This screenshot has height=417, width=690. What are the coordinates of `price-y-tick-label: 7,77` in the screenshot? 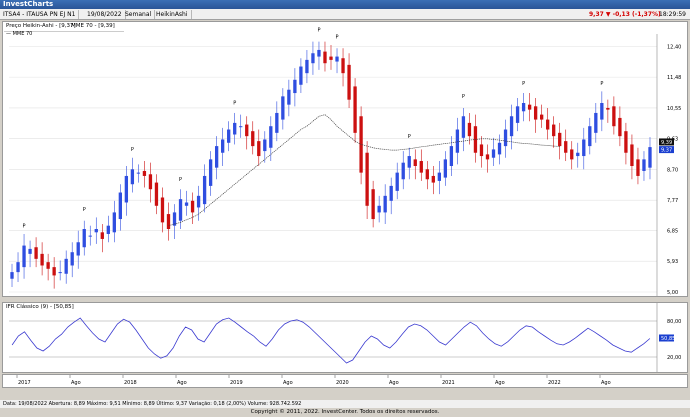 It's located at (672, 201).